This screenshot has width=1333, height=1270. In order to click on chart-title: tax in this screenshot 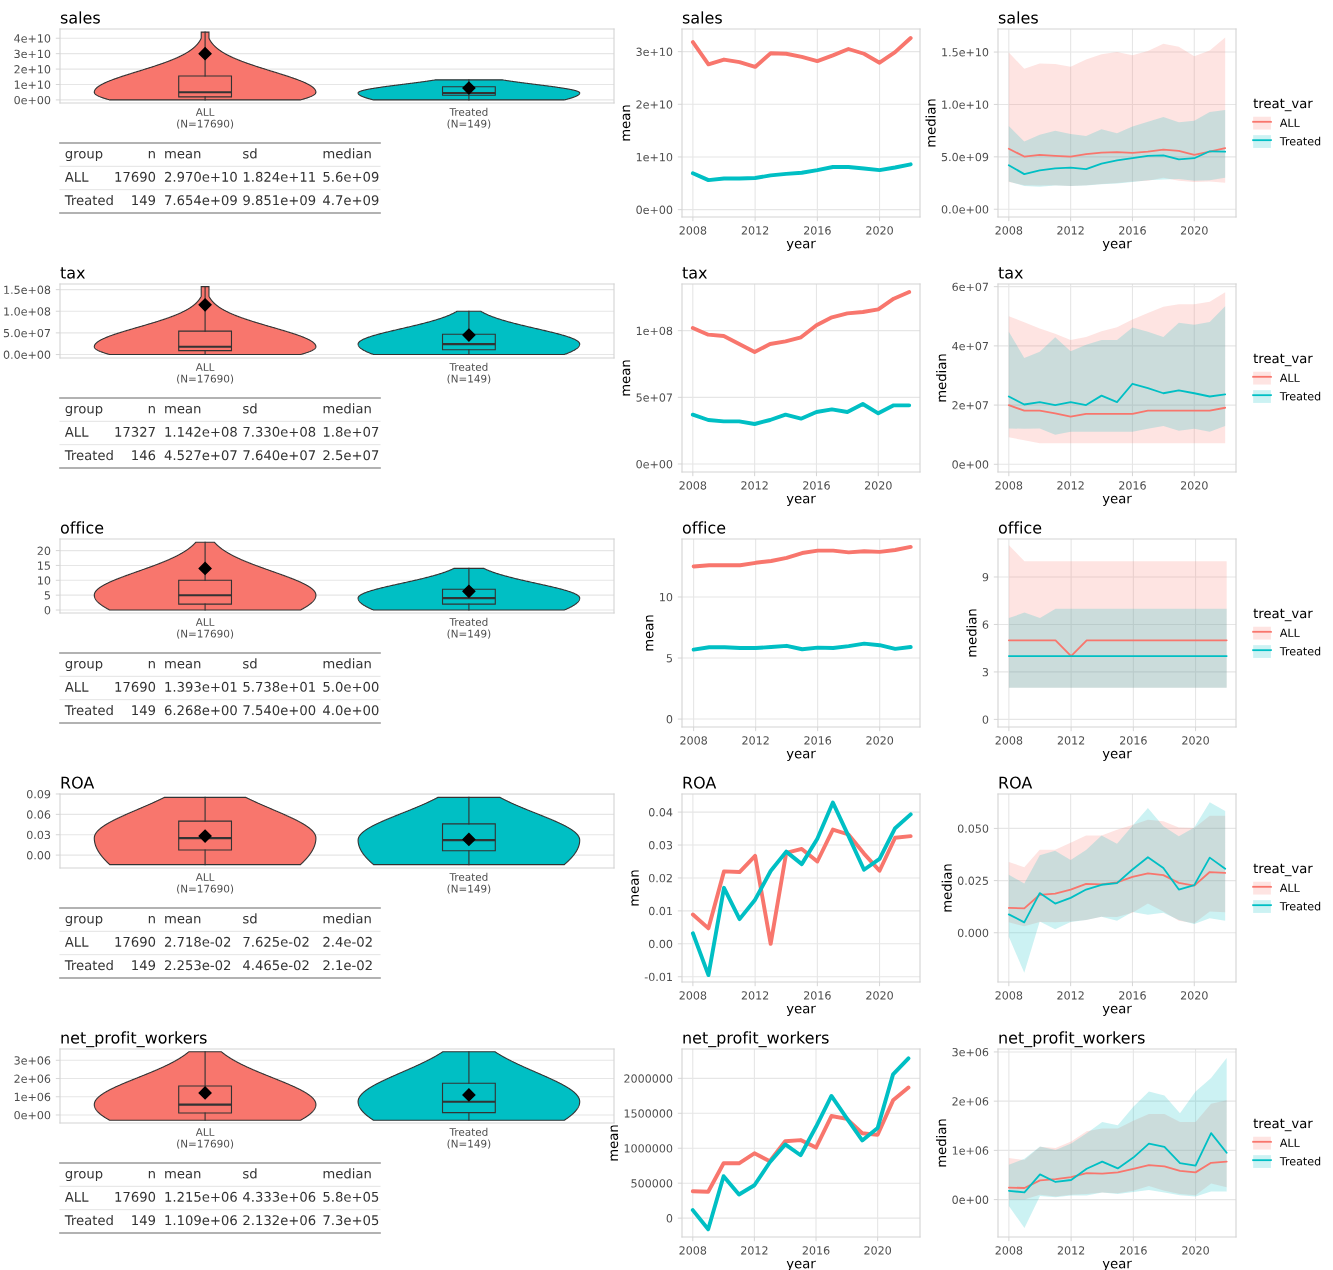, I will do `click(694, 273)`.